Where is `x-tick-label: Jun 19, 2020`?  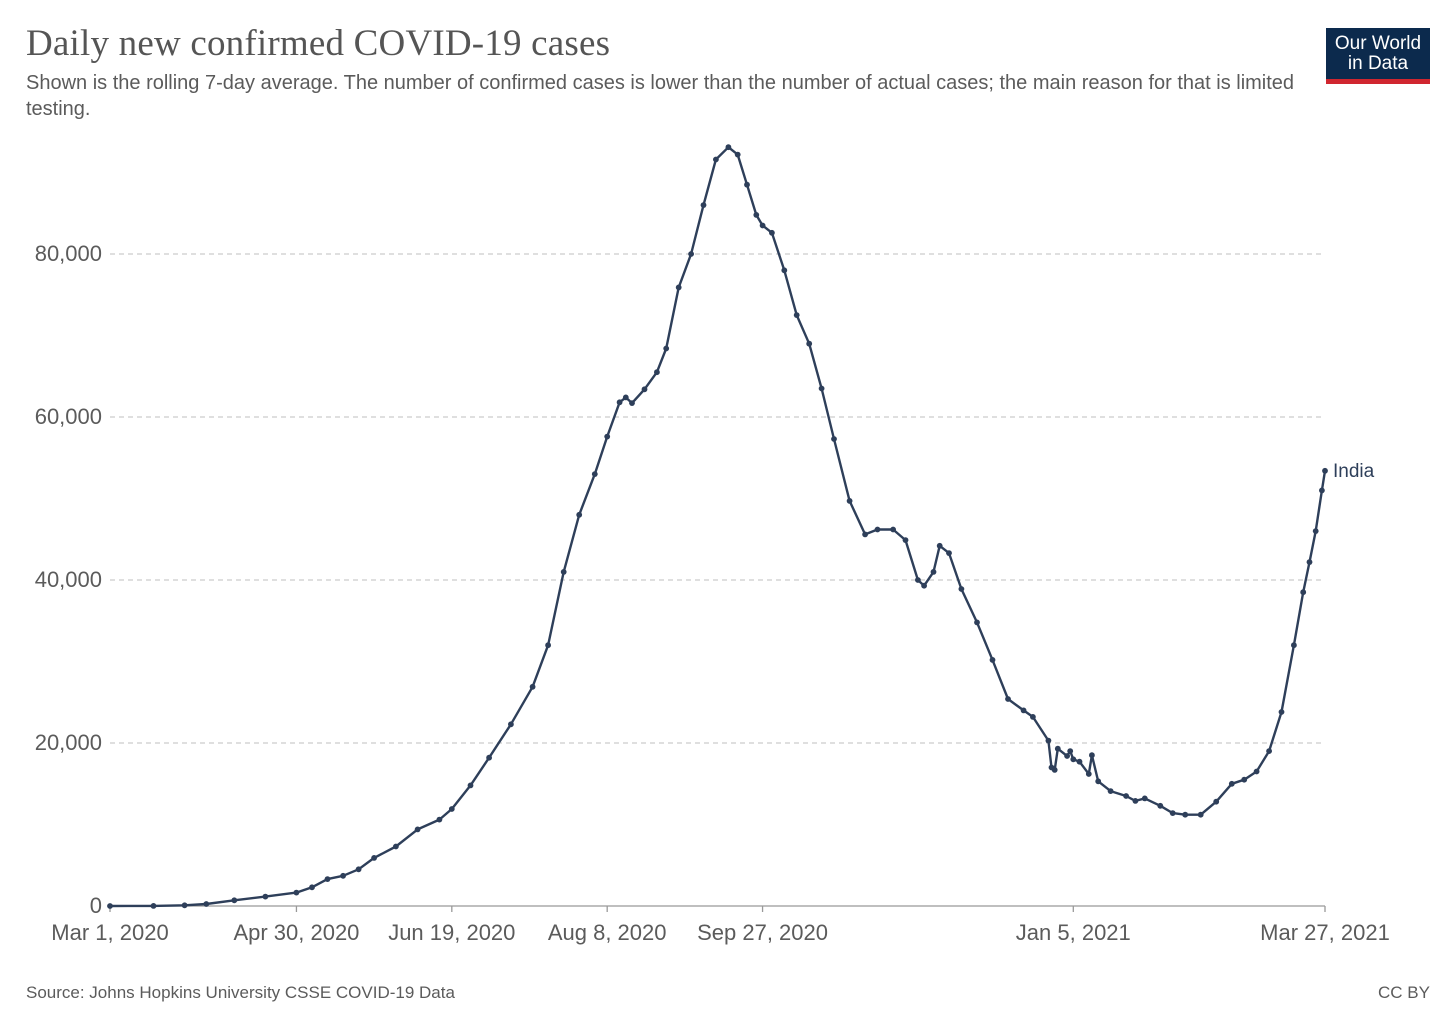 x-tick-label: Jun 19, 2020 is located at coordinates (451, 932).